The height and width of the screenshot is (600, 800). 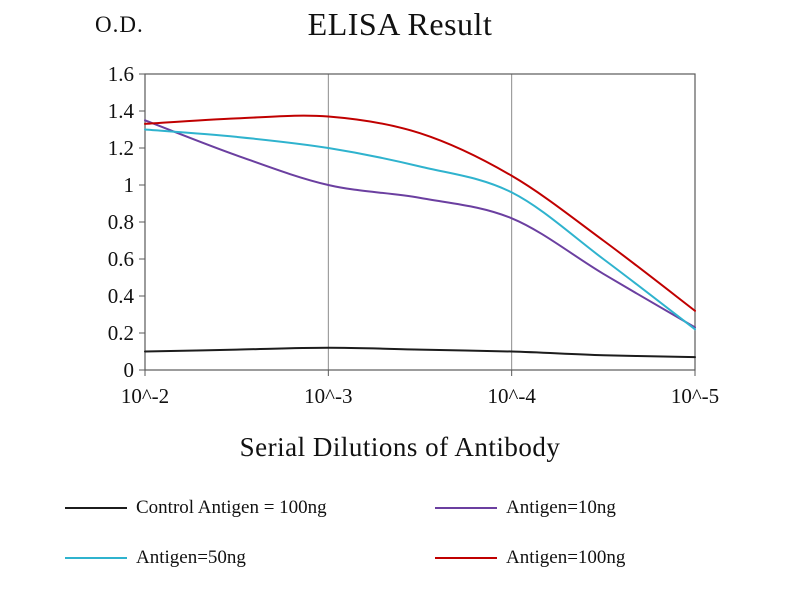 I want to click on legend-item: Antigen=10ng, so click(x=585, y=508).